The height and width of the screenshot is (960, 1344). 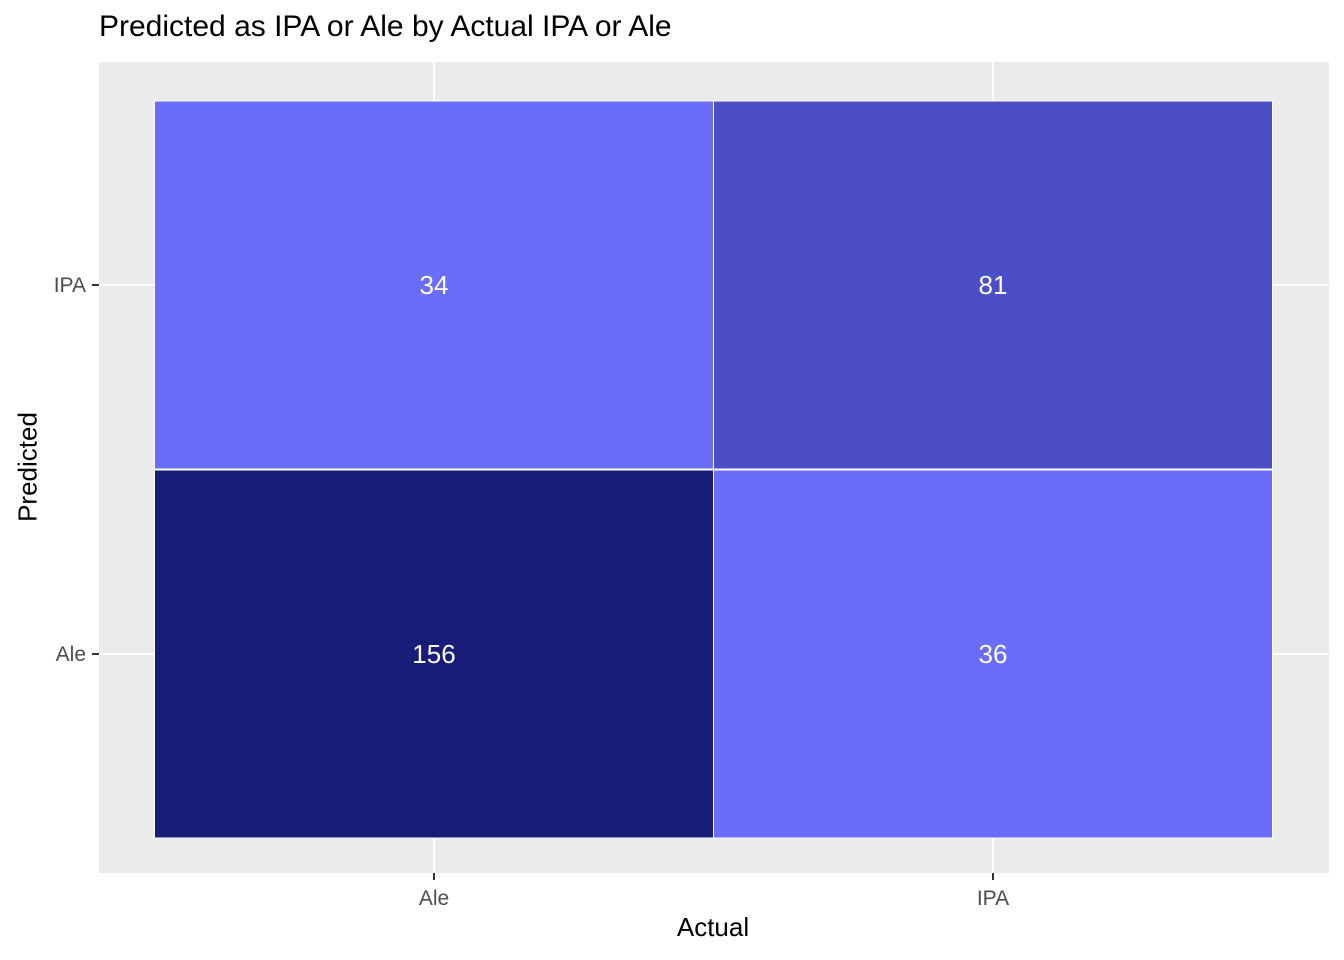 What do you see at coordinates (27, 467) in the screenshot?
I see `y-axis-title: Predicted` at bounding box center [27, 467].